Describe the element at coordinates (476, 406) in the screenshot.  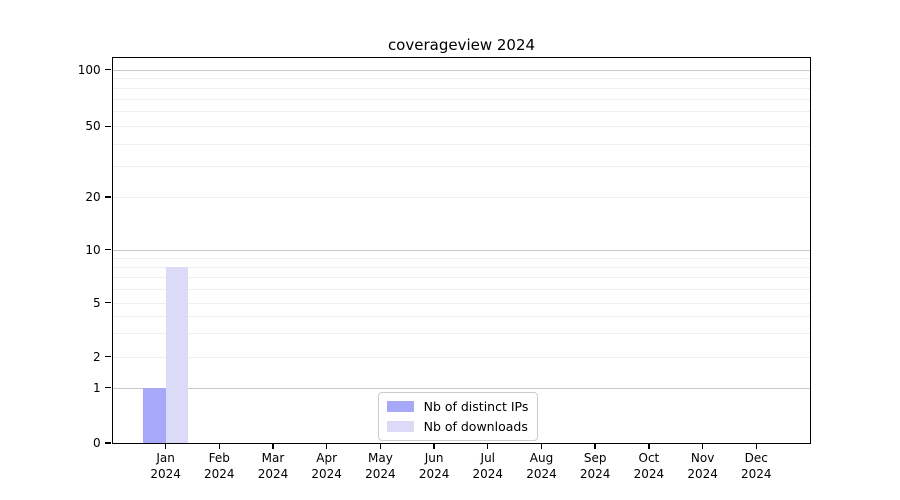
I see `legend-label-distinct-ips: Nb of distinct IPs` at that location.